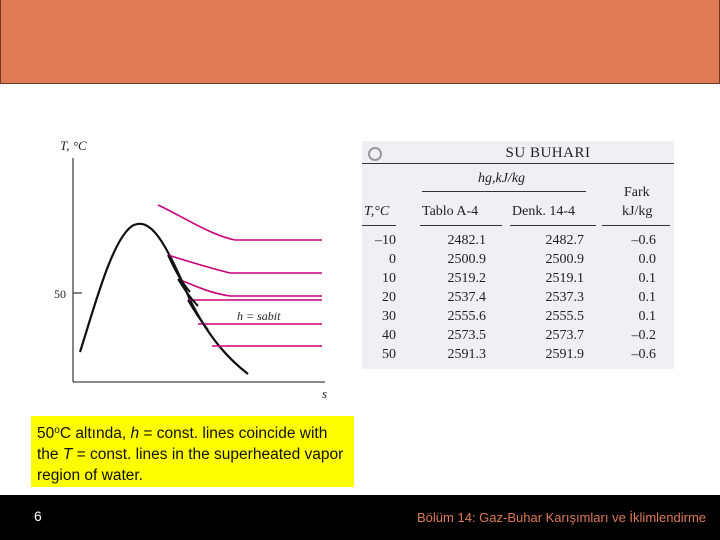 Image resolution: width=720 pixels, height=540 pixels. Describe the element at coordinates (467, 316) in the screenshot. I see `table-cell: 2555.6` at that location.